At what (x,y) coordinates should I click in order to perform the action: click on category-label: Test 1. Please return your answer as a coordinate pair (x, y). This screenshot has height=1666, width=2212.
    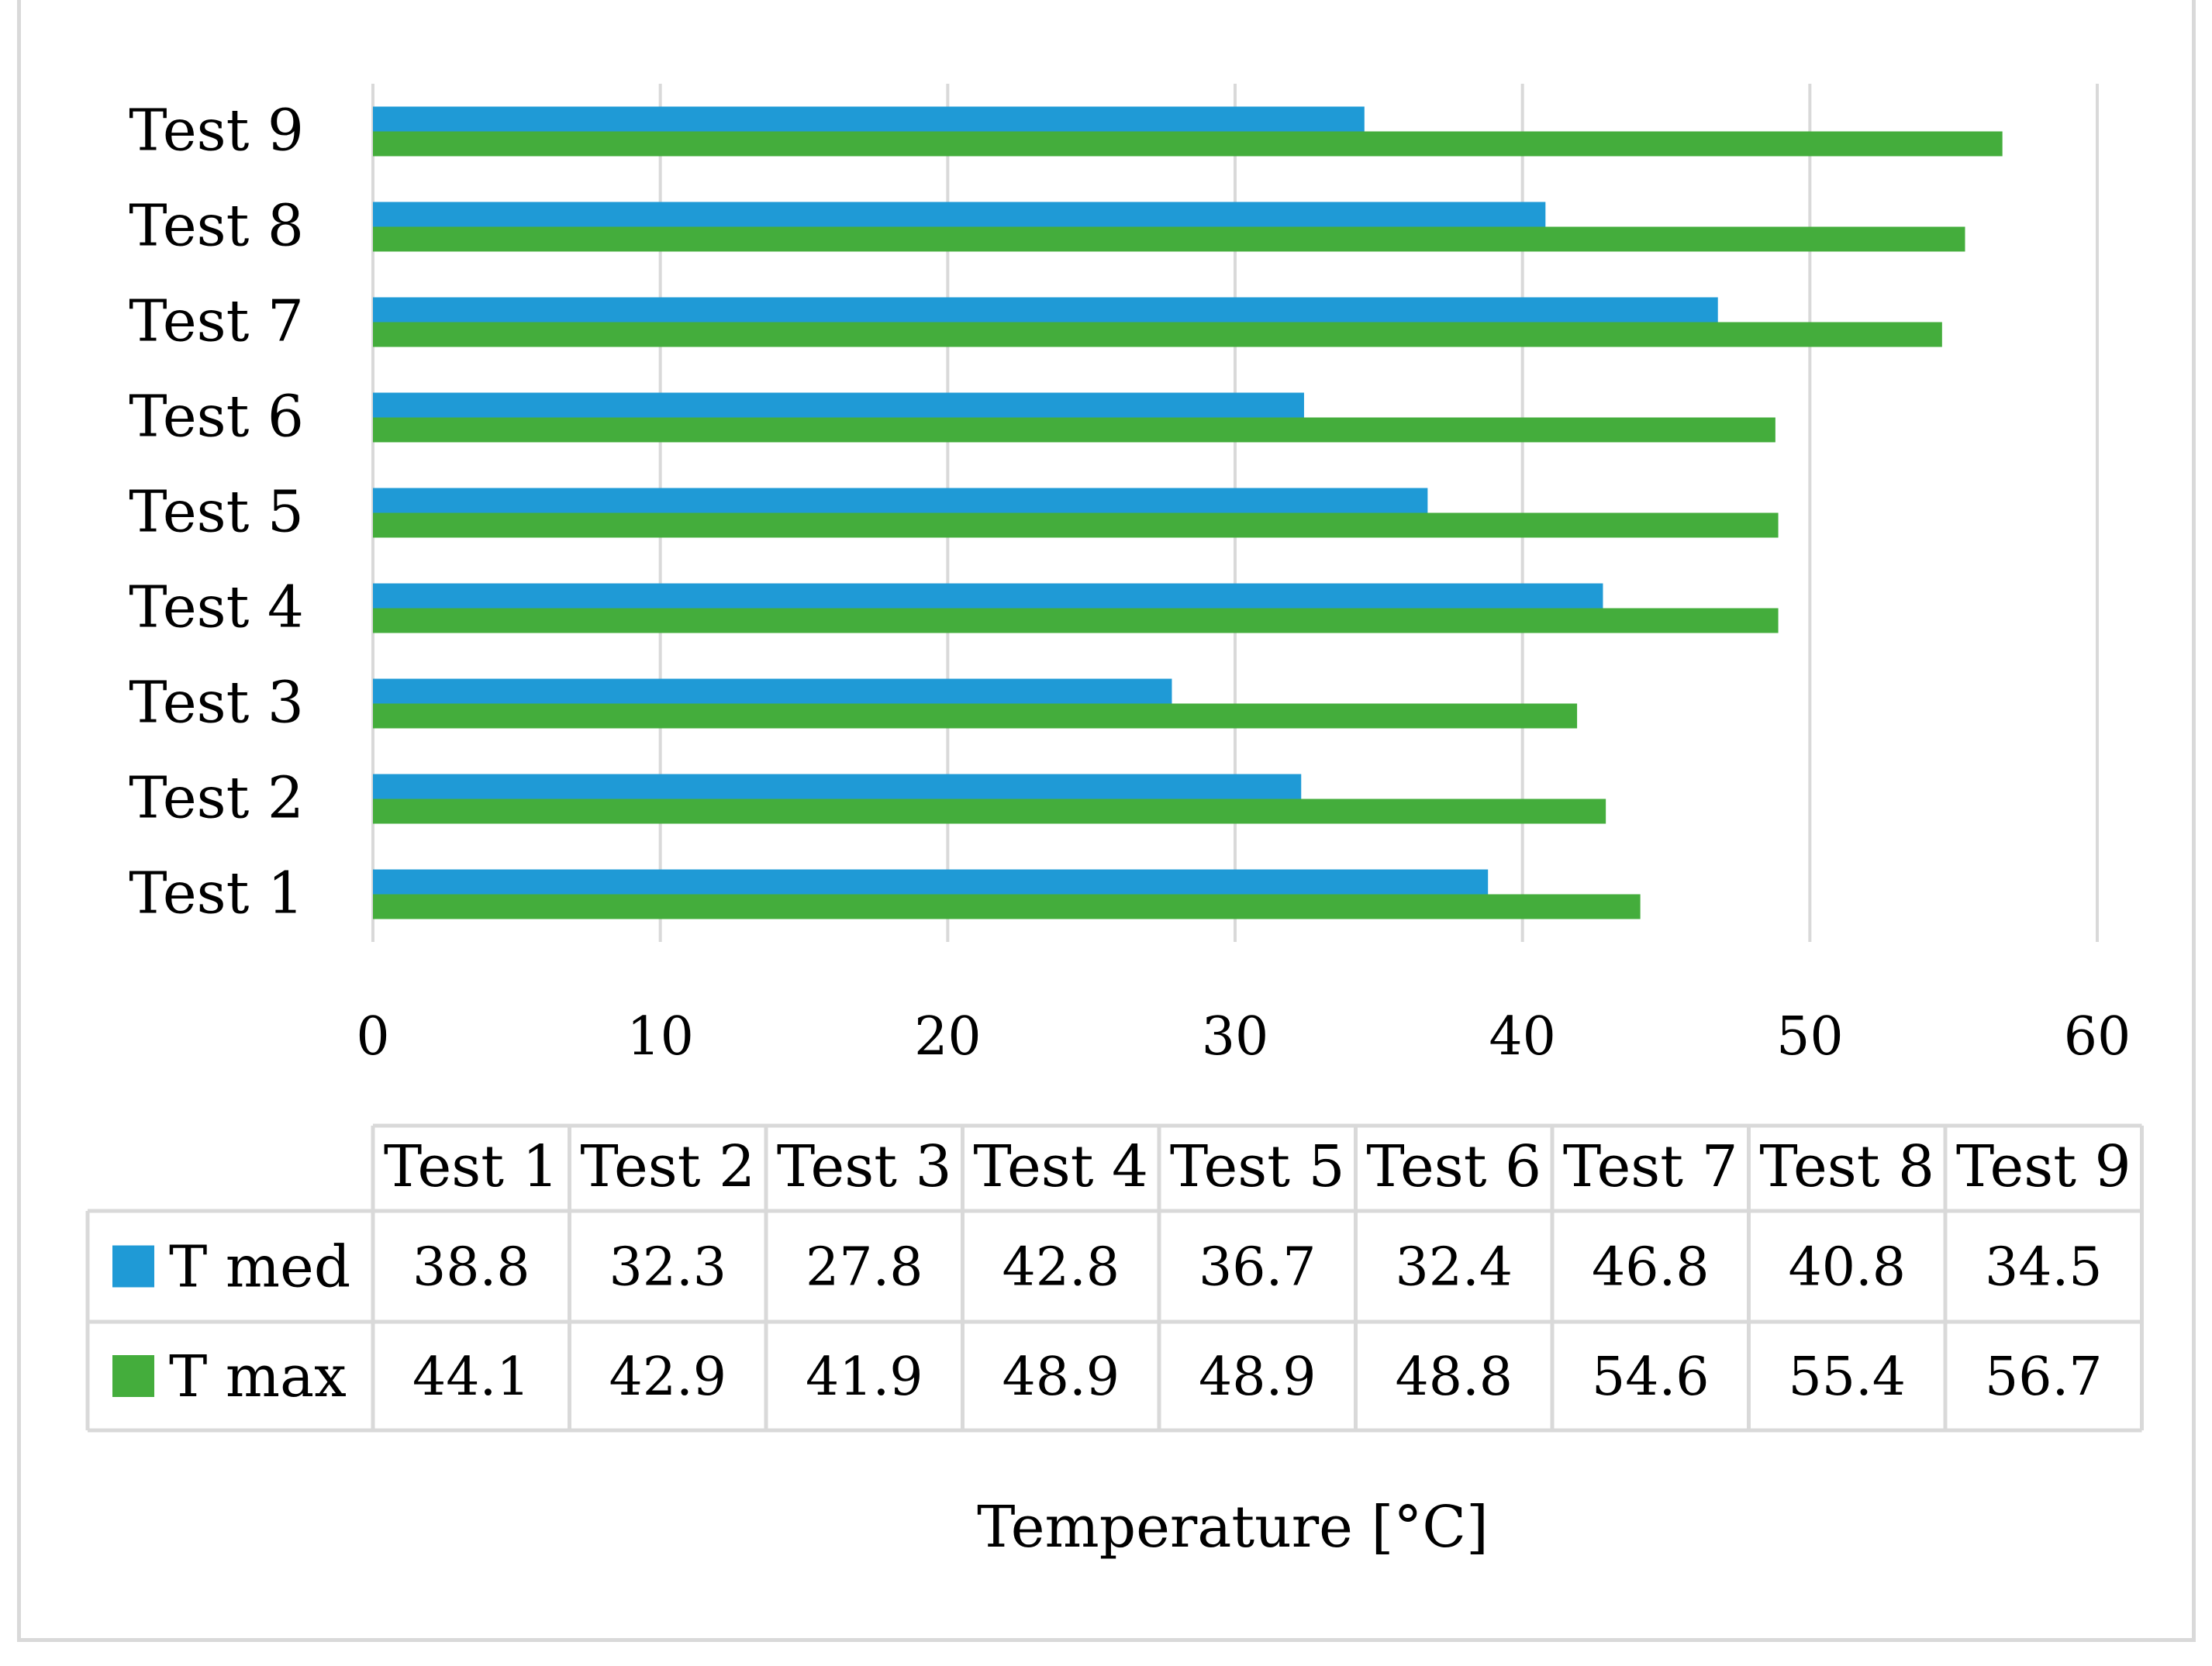
    Looking at the image, I should click on (217, 894).